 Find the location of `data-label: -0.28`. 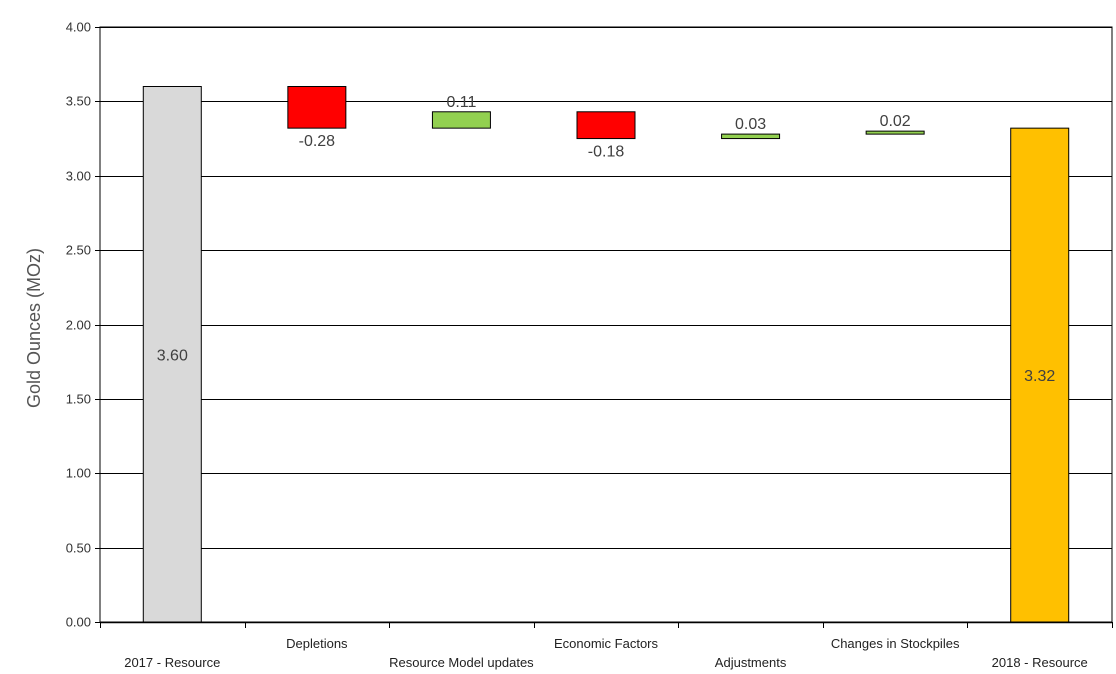

data-label: -0.28 is located at coordinates (317, 141).